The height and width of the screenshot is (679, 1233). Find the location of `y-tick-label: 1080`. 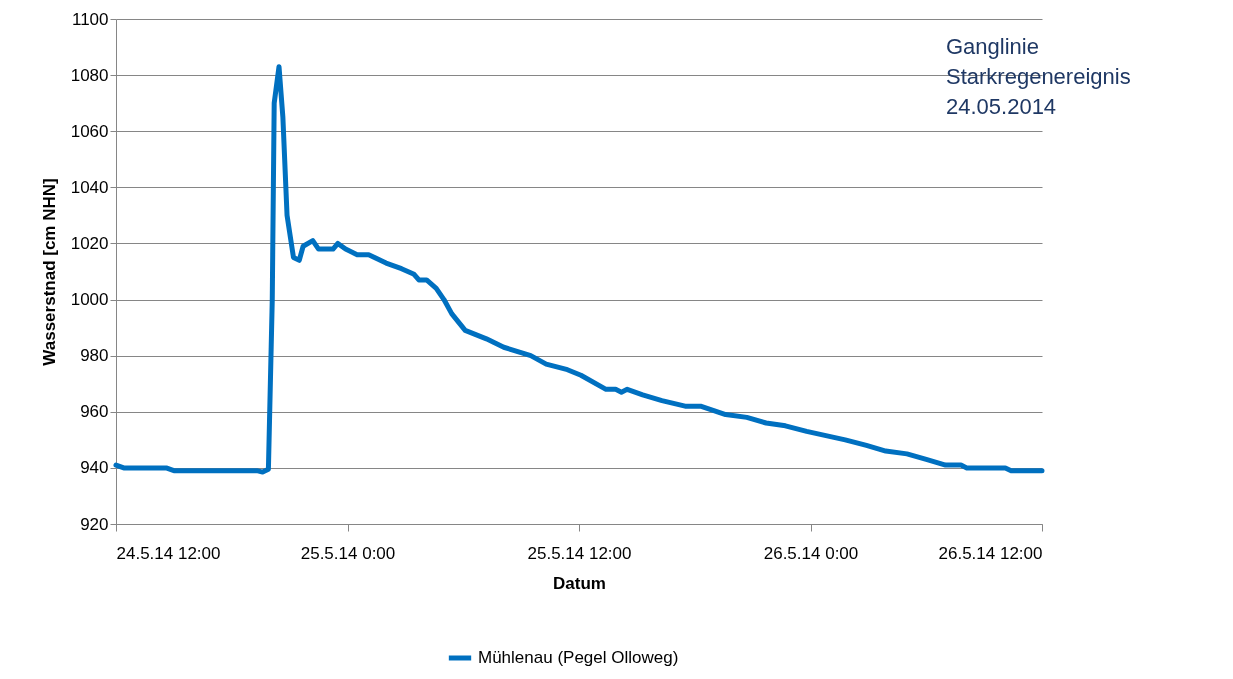

y-tick-label: 1080 is located at coordinates (89, 75).